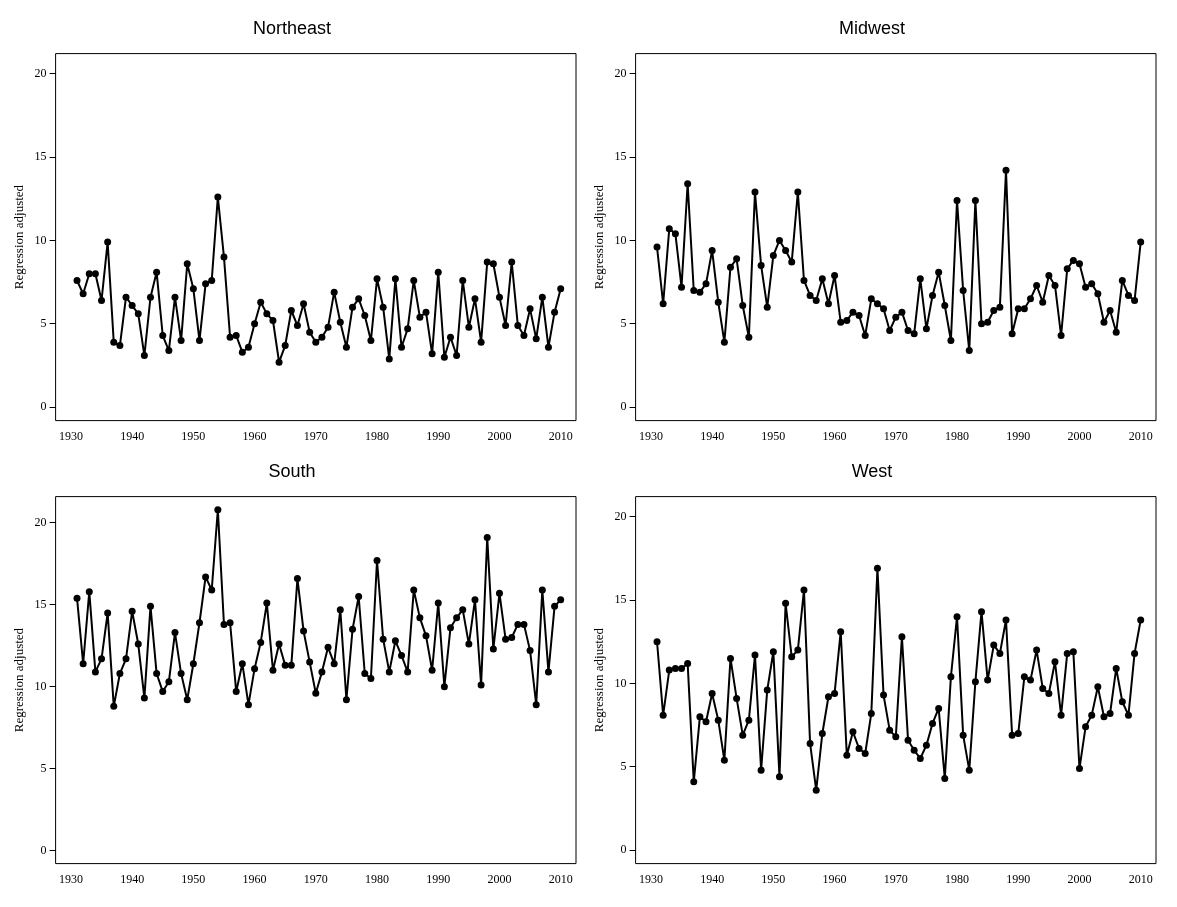 This screenshot has width=1177, height=907. Describe the element at coordinates (872, 470) in the screenshot. I see `chart-title: West` at that location.